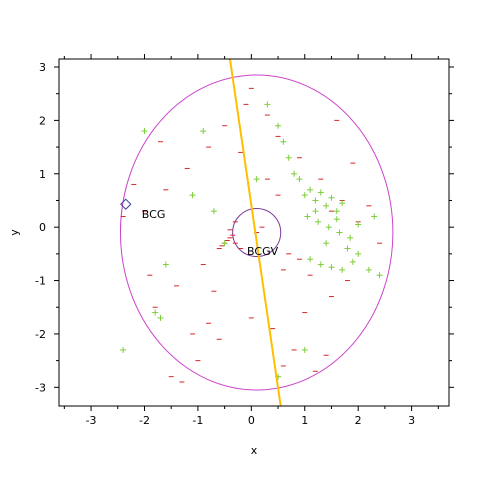 This screenshot has height=480, width=480. I want to click on annotation-label: BCG, so click(154, 214).